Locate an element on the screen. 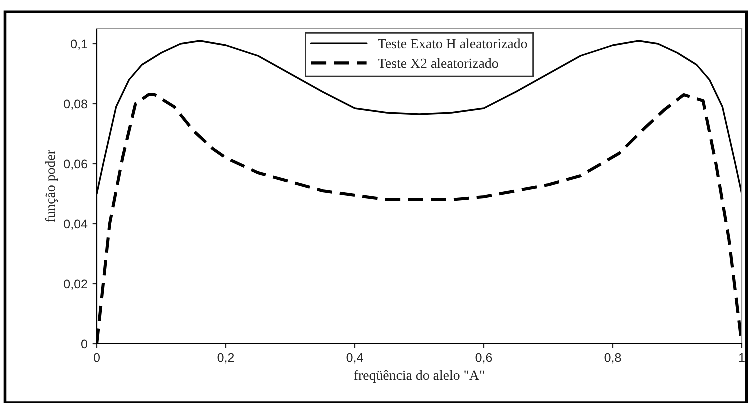 Image resolution: width=749 pixels, height=403 pixels. y-axis-title: função poder is located at coordinates (51, 186).